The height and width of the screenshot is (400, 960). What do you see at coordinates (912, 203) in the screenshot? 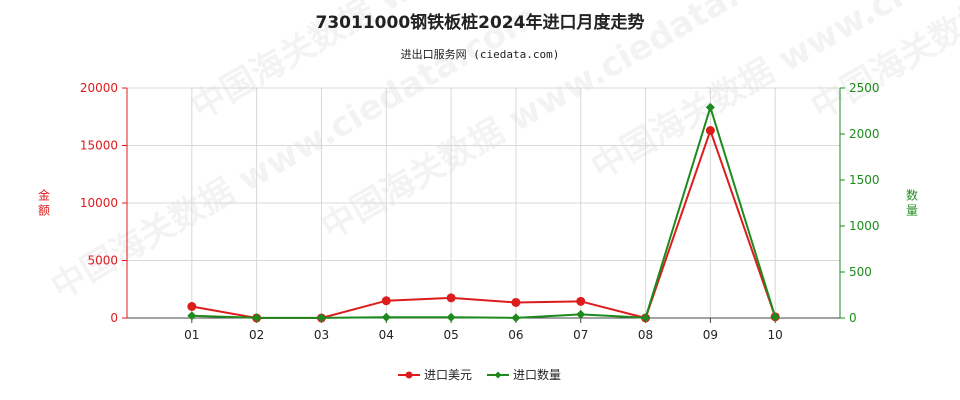
I see `right-axis-label: 数量` at bounding box center [912, 203].